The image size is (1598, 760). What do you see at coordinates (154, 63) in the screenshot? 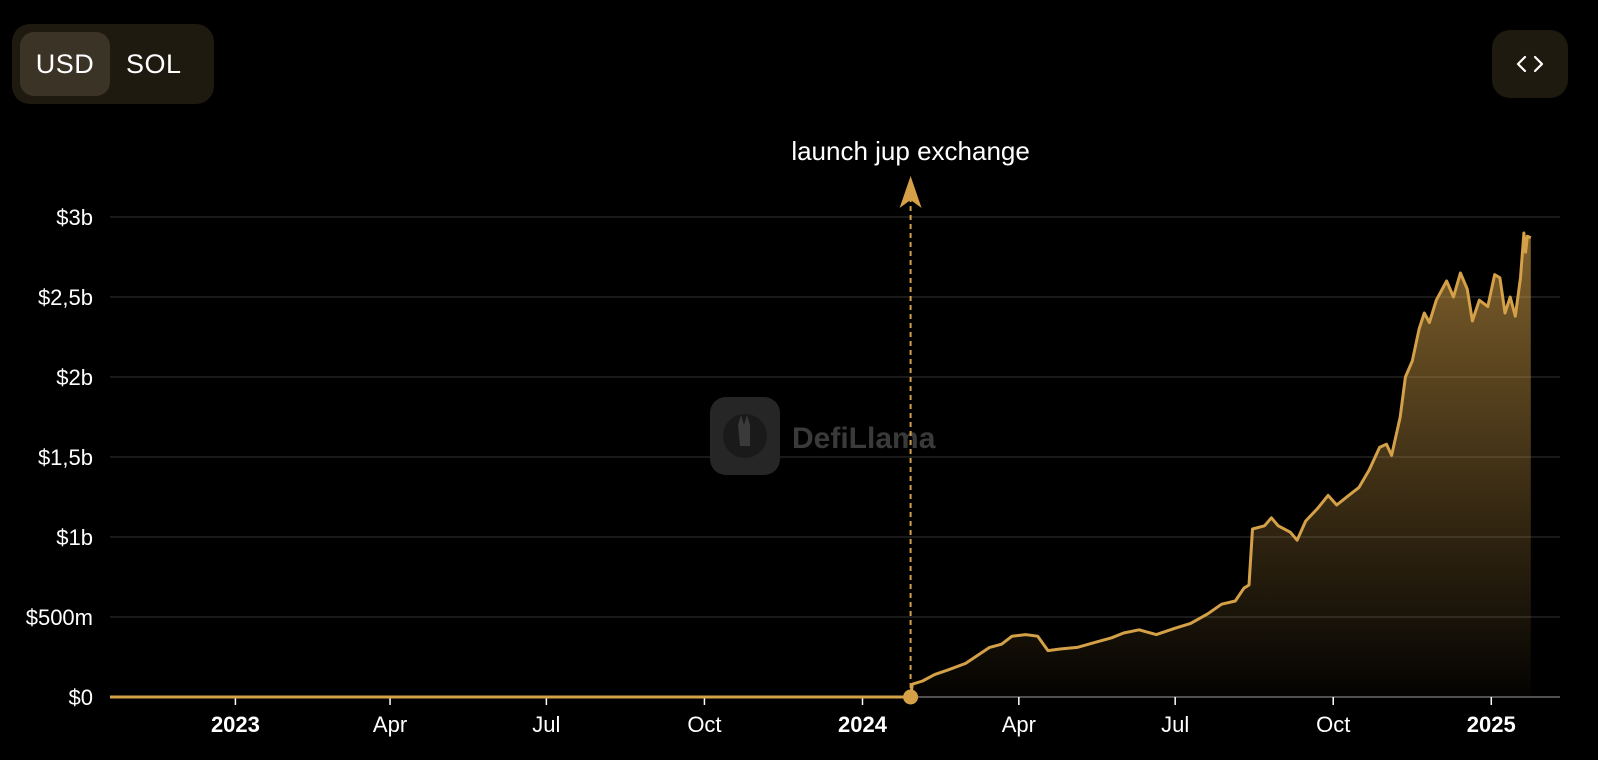
I see `sol-toggle-button: SOL` at bounding box center [154, 63].